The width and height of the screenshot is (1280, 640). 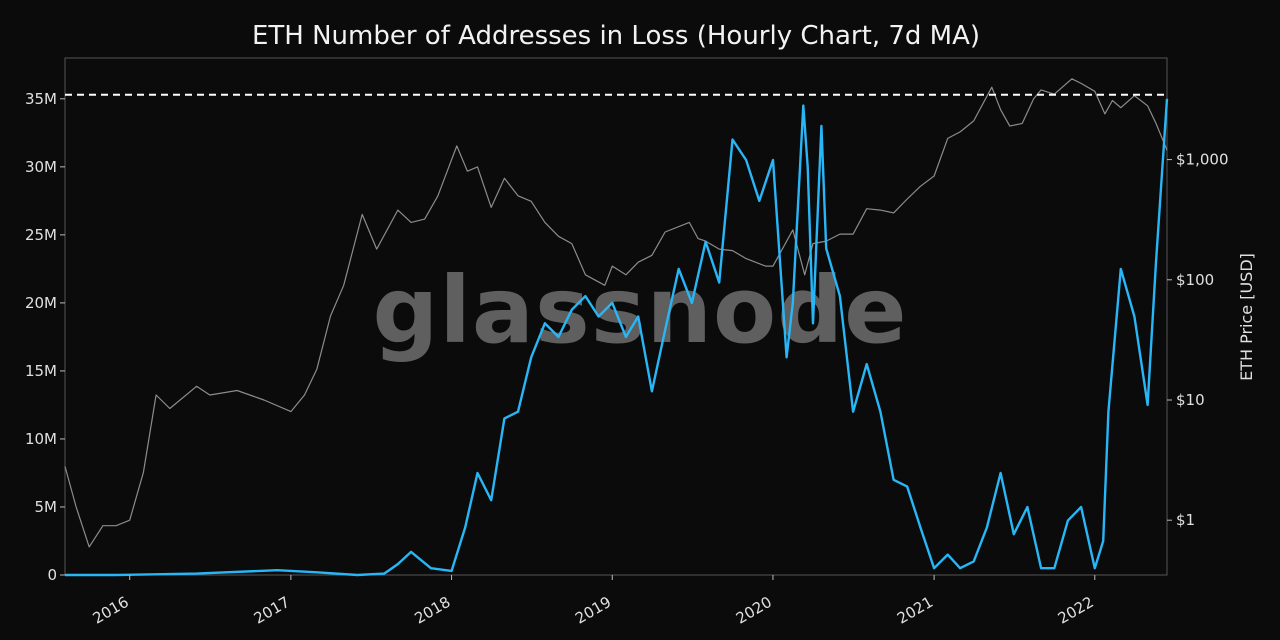 What do you see at coordinates (432, 610) in the screenshot?
I see `x-tick-label: 2018` at bounding box center [432, 610].